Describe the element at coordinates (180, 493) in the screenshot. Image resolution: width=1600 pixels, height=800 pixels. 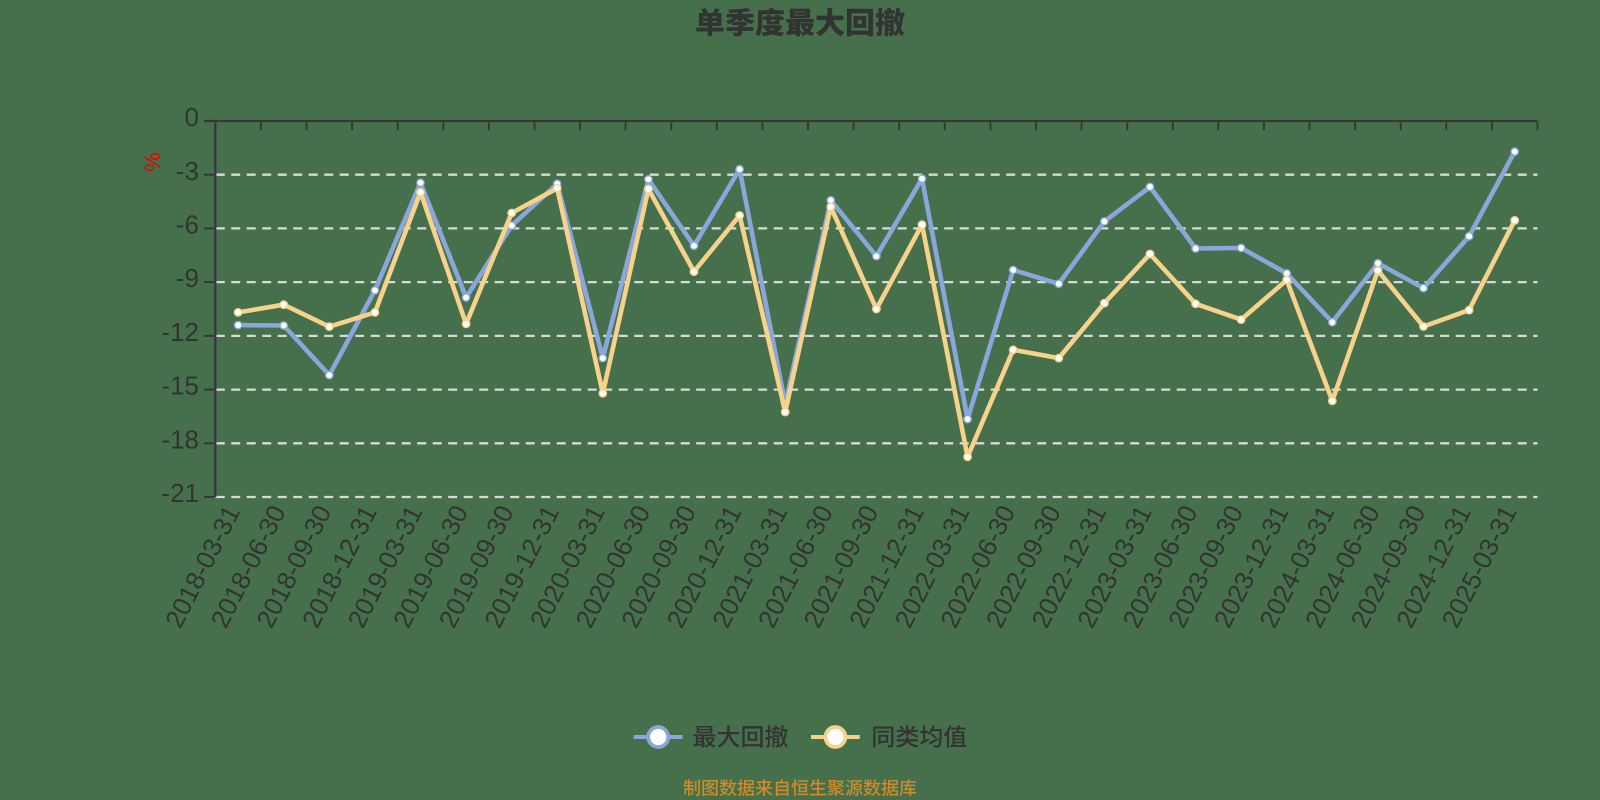
I see `svg-text: -21` at that location.